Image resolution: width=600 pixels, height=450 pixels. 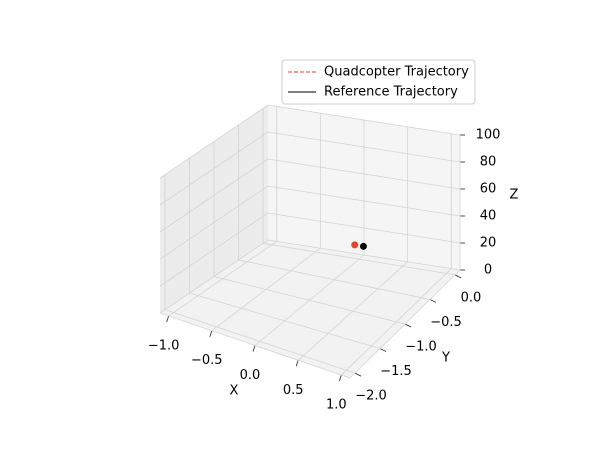 I want to click on legend-label: Quadcopter Trajectory, so click(x=396, y=72).